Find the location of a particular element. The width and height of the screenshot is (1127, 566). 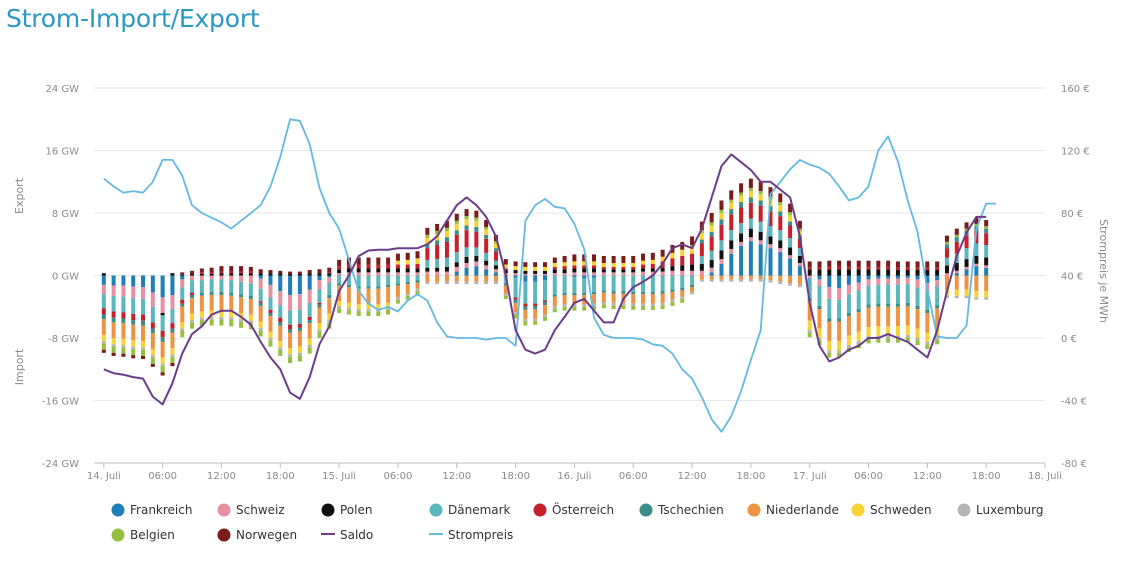

right-tick-label: 120 € is located at coordinates (1075, 152).